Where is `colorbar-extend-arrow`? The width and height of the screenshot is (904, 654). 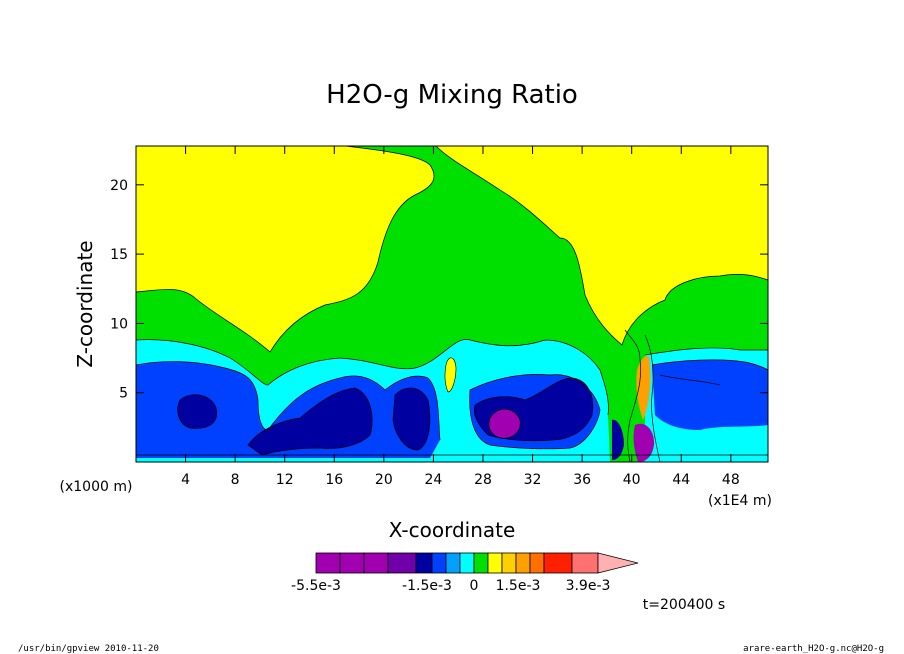
colorbar-extend-arrow is located at coordinates (618, 563).